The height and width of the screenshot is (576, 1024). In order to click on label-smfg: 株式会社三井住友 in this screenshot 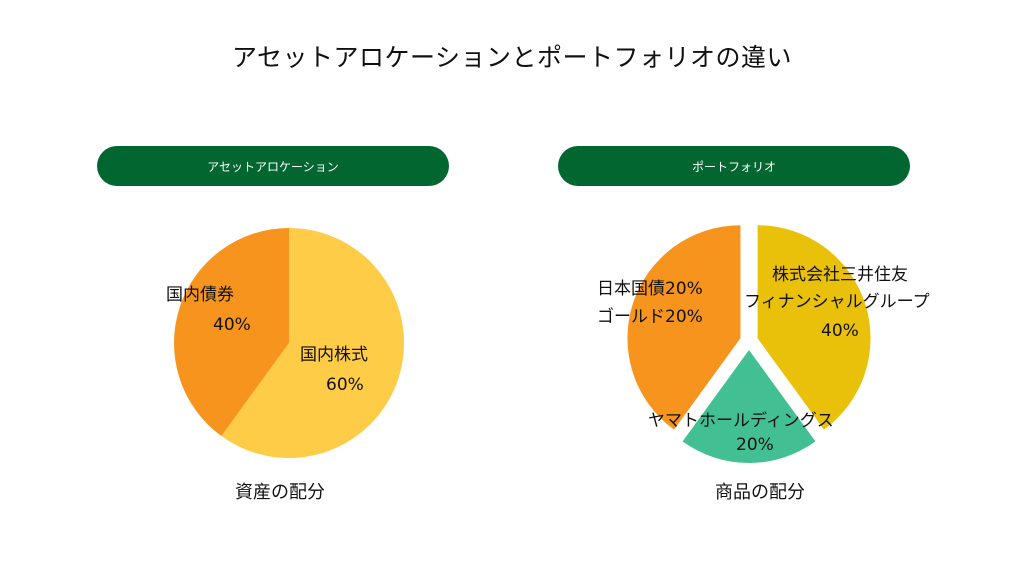, I will do `click(840, 275)`.